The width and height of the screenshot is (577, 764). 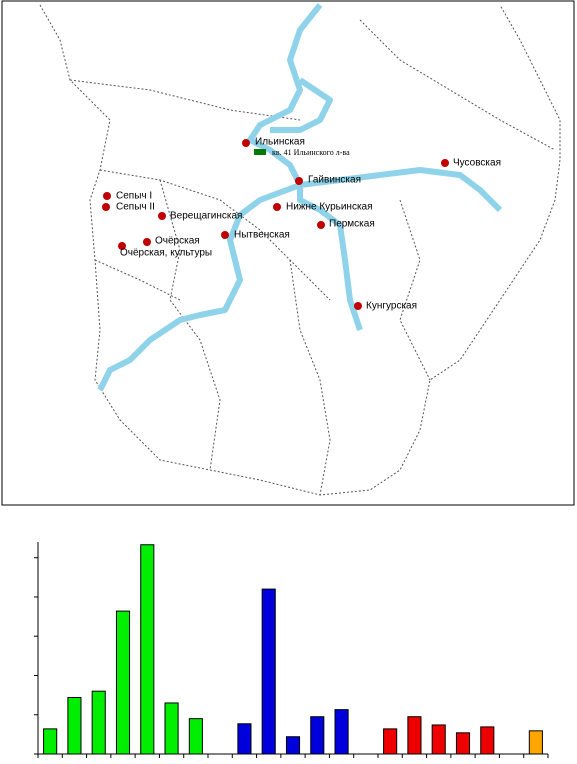 I want to click on site-label: Верещагинская, so click(x=206, y=216).